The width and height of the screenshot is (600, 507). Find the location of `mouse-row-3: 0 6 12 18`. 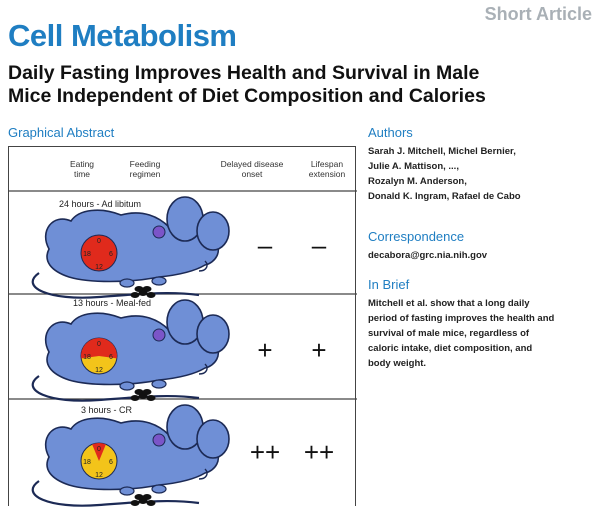

mouse-row-3: 0 6 12 18 is located at coordinates (130, 455).